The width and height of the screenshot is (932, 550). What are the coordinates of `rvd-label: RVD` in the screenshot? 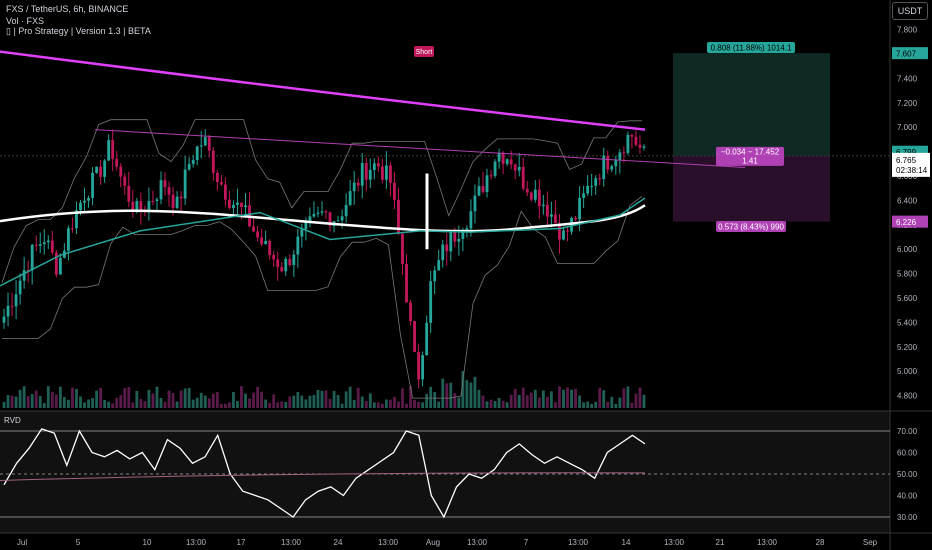 It's located at (12, 420).